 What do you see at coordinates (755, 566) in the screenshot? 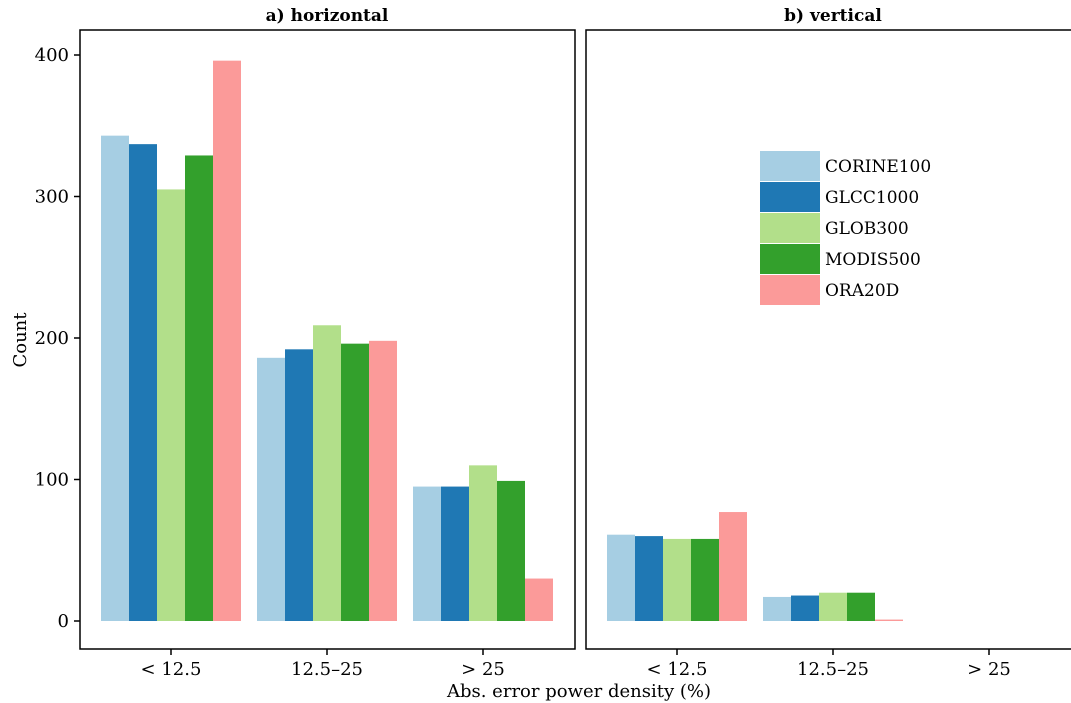
I see `bars-vertical` at bounding box center [755, 566].